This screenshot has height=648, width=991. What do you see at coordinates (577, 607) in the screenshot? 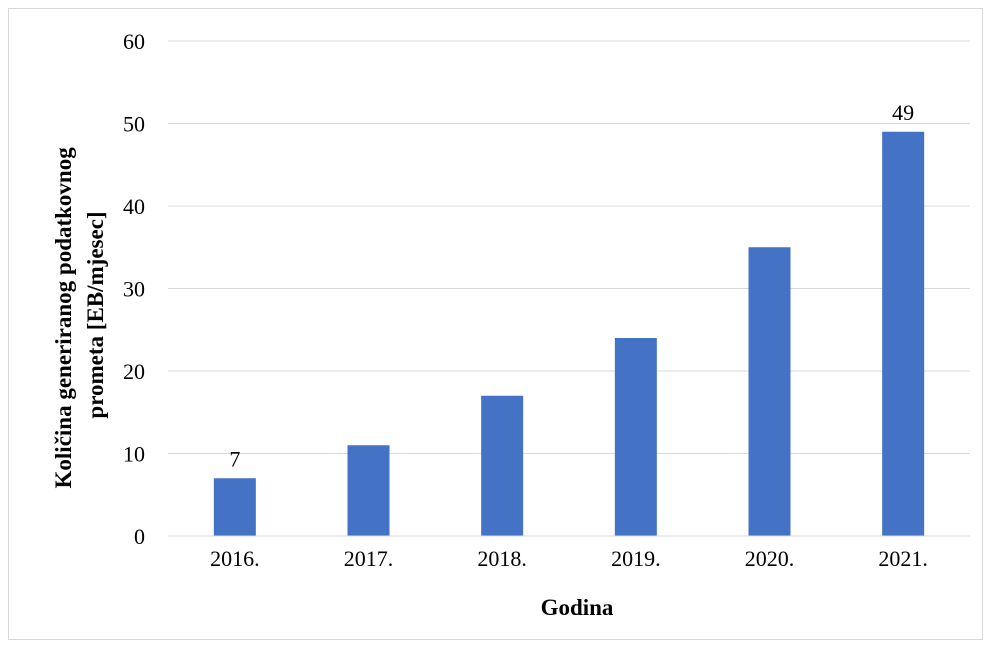
I see `x-axis-title: Godina` at bounding box center [577, 607].